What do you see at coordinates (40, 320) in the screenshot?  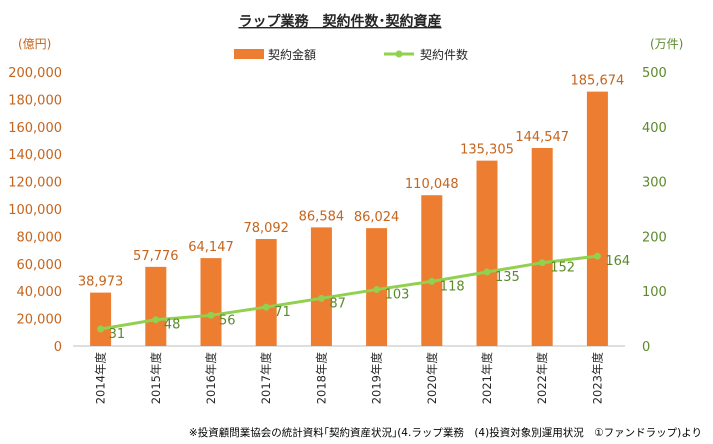 I see `left-tick-label: 20,000` at bounding box center [40, 320].